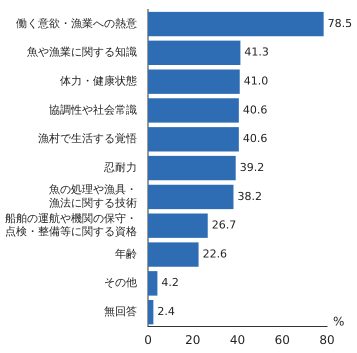 This screenshot has height=353, width=357. I want to click on x-tick-label: 80, so click(327, 339).